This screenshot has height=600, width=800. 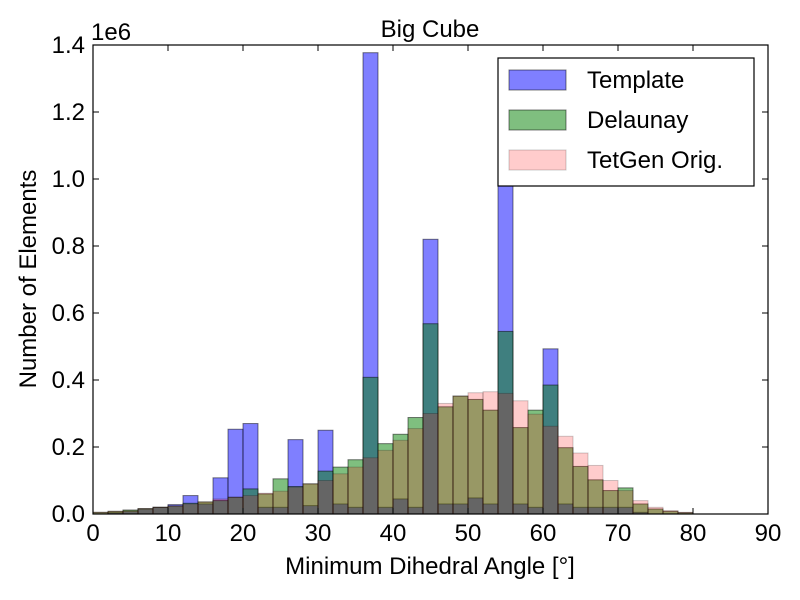 I want to click on legend-swatch-tetgen-orig, so click(x=537, y=160).